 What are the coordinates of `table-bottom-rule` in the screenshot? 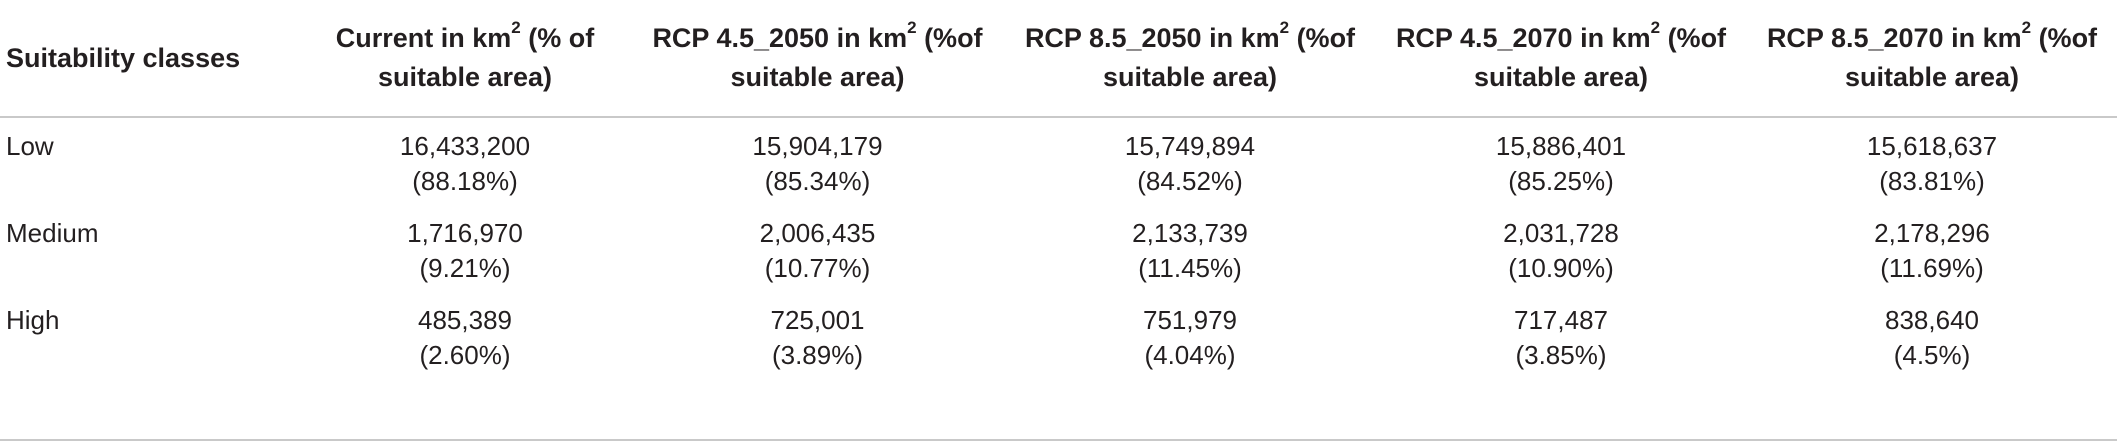 It's located at (1058, 440).